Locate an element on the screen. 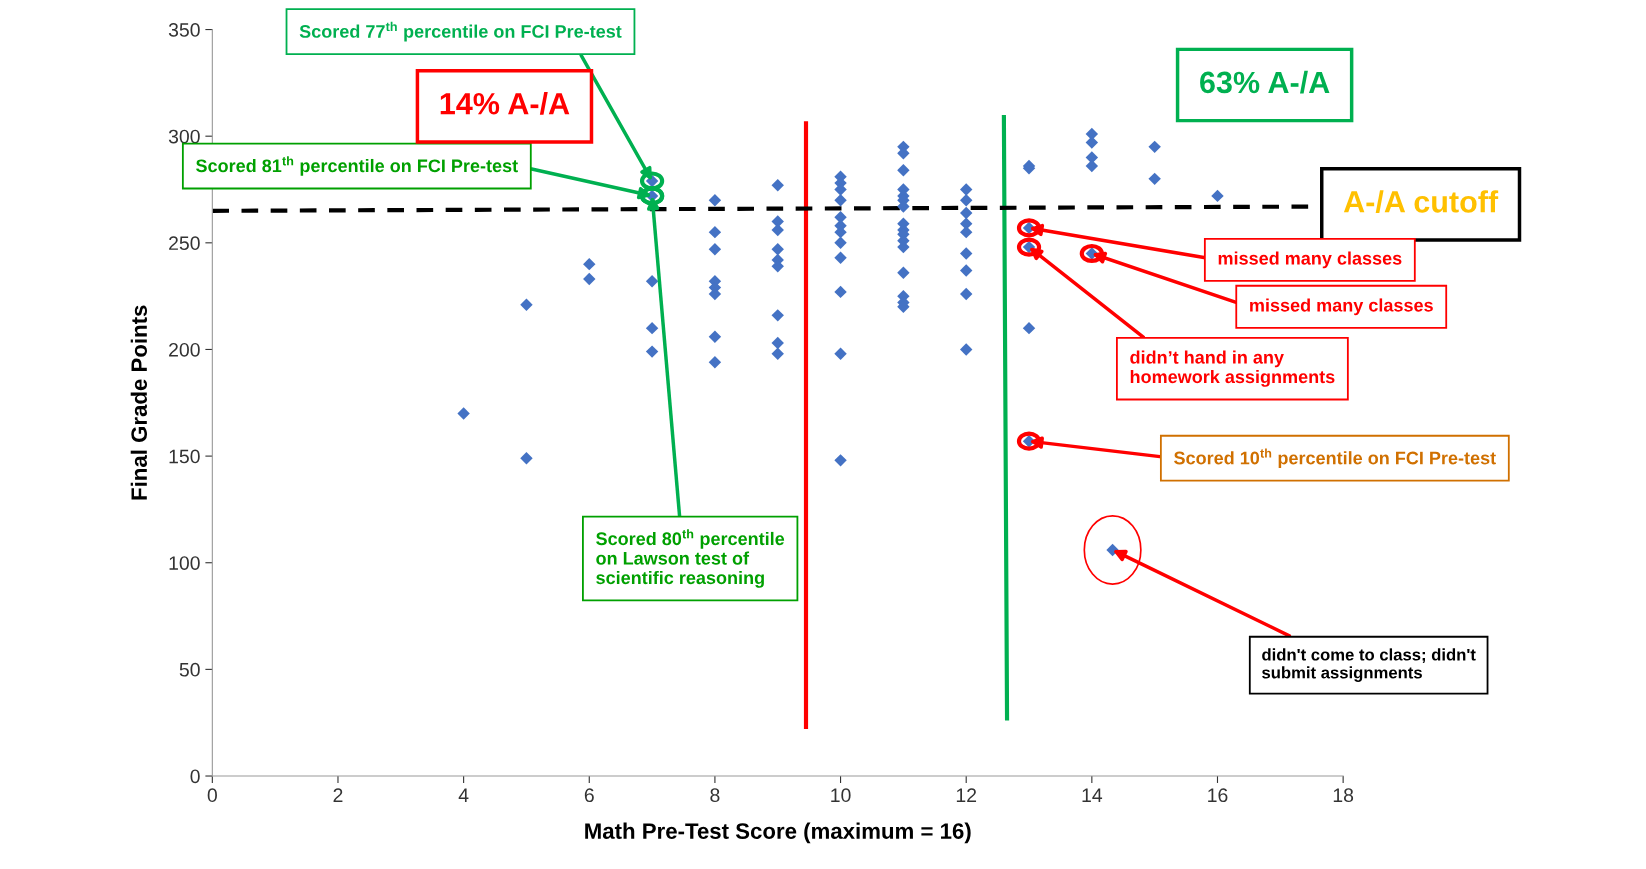 This screenshot has width=1646, height=869. x-tick-label: 18 is located at coordinates (1343, 795).